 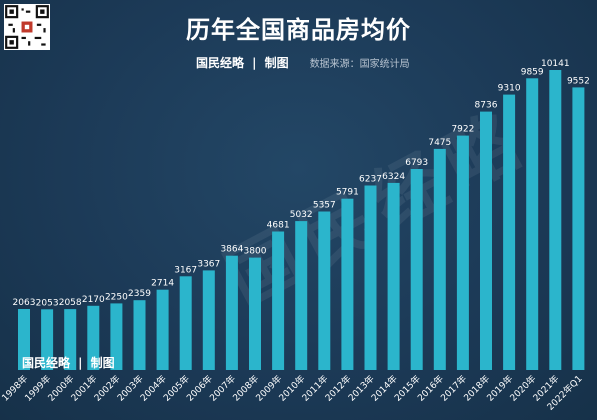 I want to click on value-label-2001年: 2170, so click(x=93, y=300).